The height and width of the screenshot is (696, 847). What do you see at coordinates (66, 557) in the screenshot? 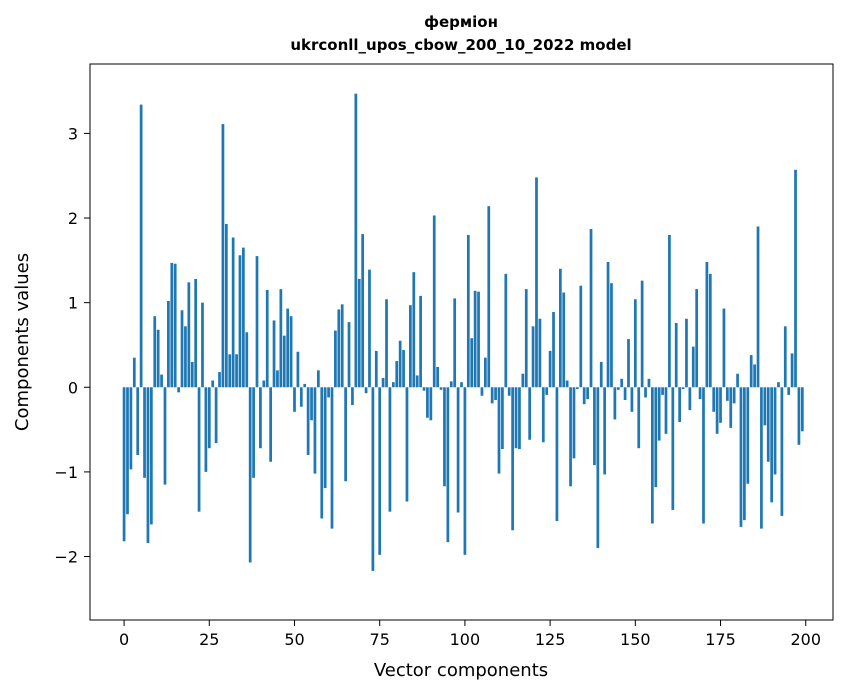
I see `y-tick-label: −2` at bounding box center [66, 557].